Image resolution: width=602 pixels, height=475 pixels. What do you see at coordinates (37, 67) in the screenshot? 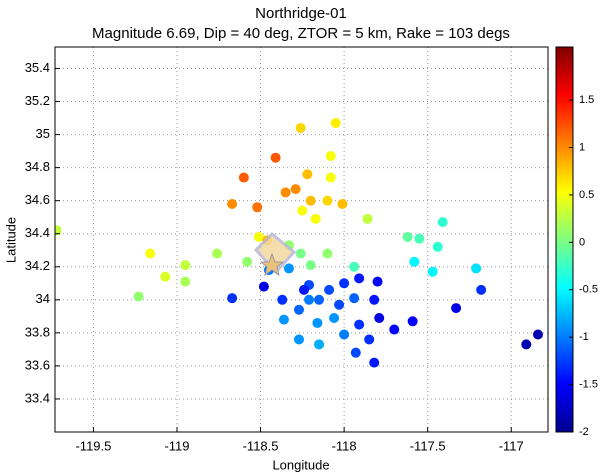
I see `y-tick-label: 35.4` at bounding box center [37, 67].